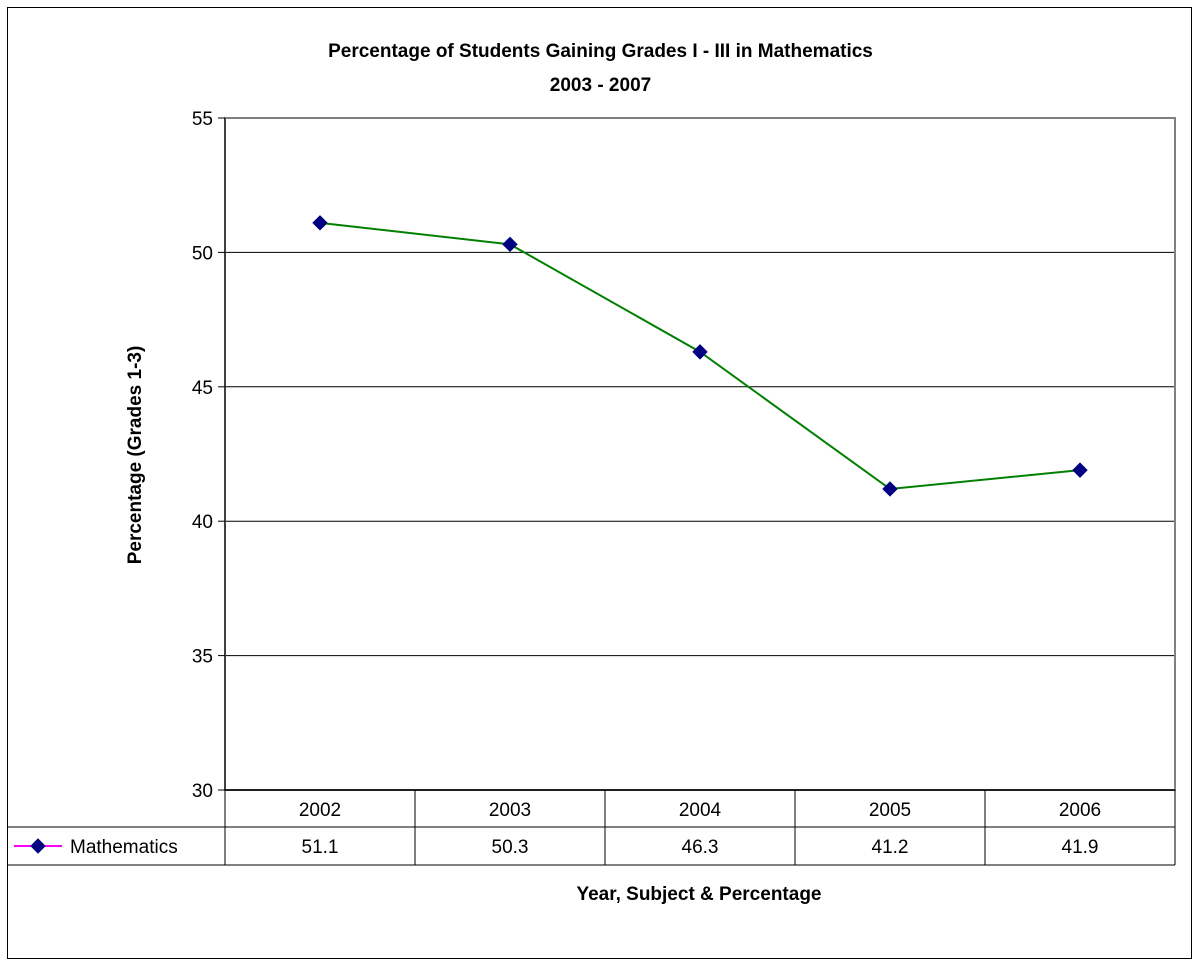  Describe the element at coordinates (700, 810) in the screenshot. I see `x-tick-label: 2004` at that location.